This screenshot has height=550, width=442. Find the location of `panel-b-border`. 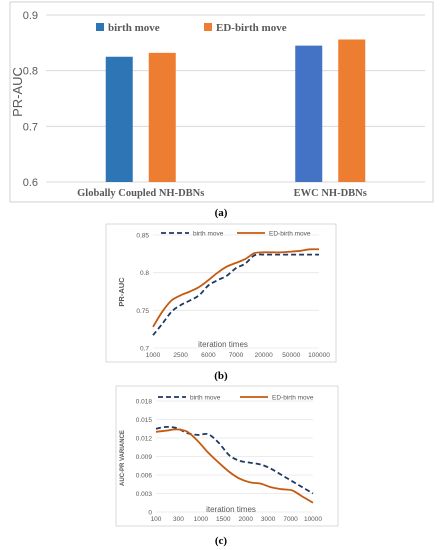

panel-b-border is located at coordinates (221, 293).